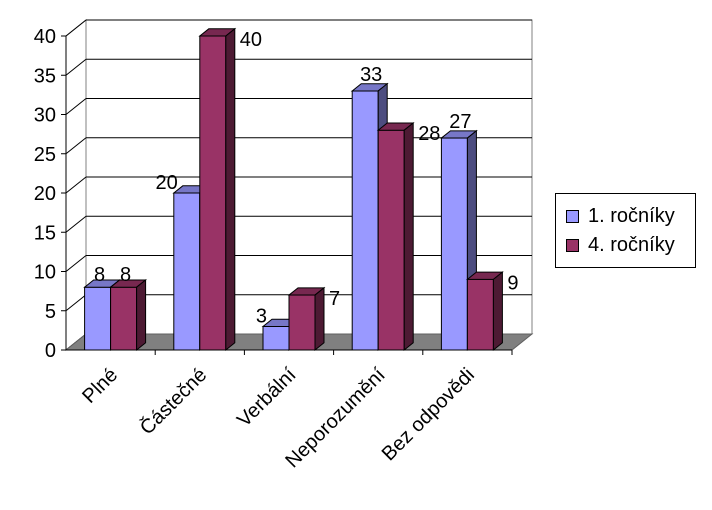 Image resolution: width=712 pixels, height=510 pixels. I want to click on category-label-3: Verbální, so click(267, 398).